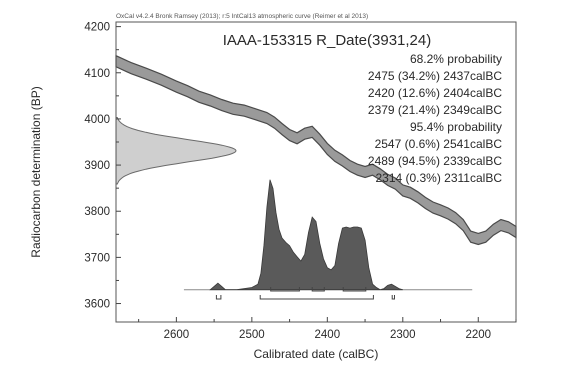  Describe the element at coordinates (97, 258) in the screenshot. I see `y-tick-label: 3700` at that location.